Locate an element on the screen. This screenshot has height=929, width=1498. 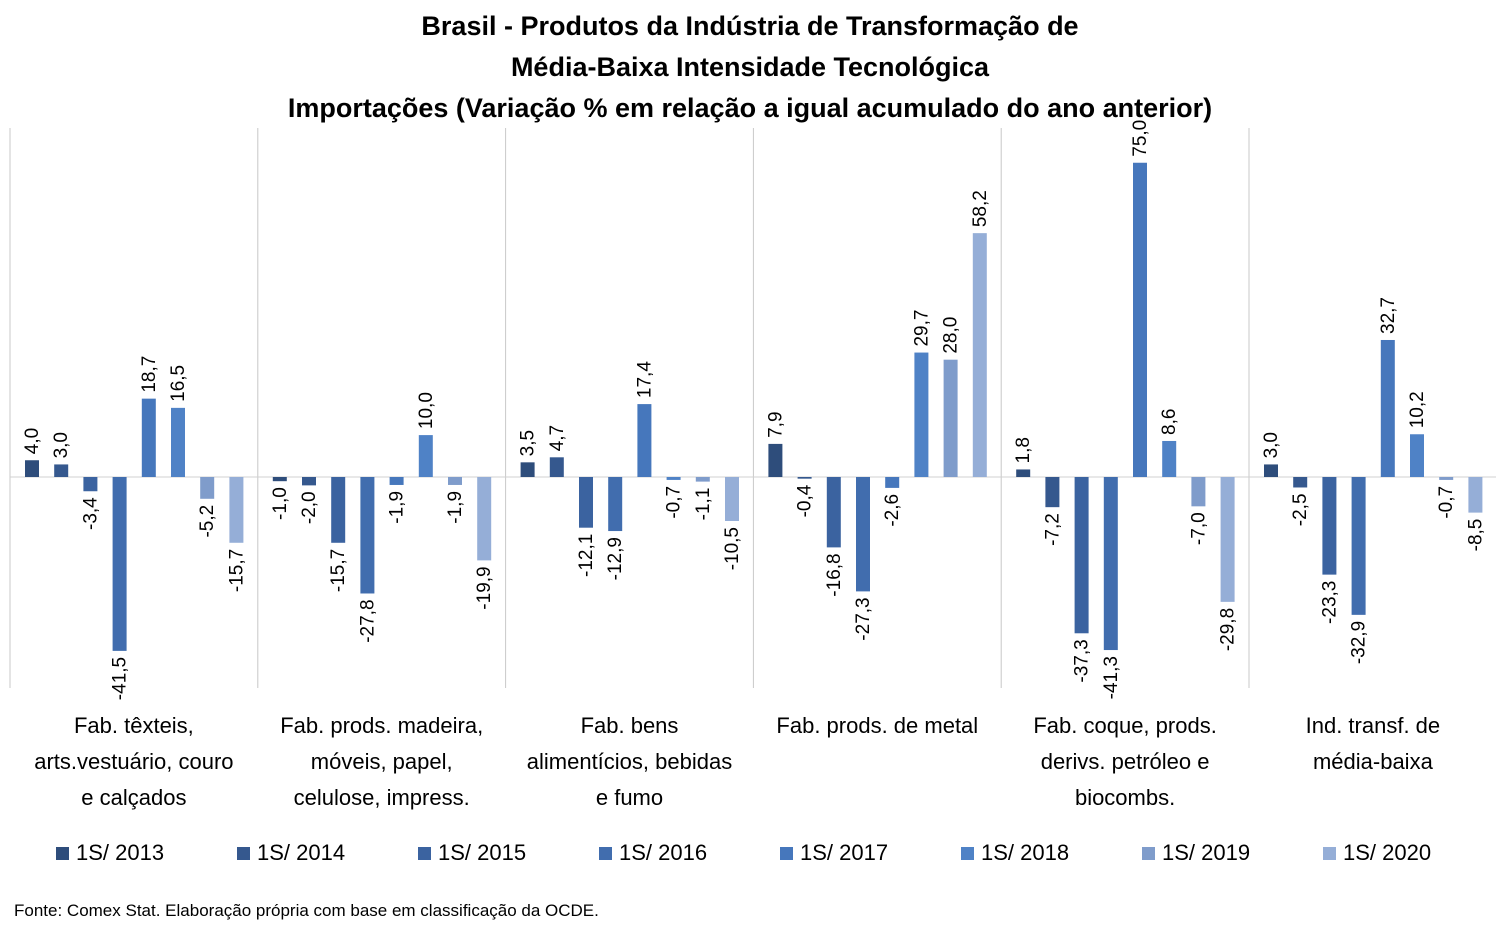
data-label: -1,9 is located at coordinates (455, 507).